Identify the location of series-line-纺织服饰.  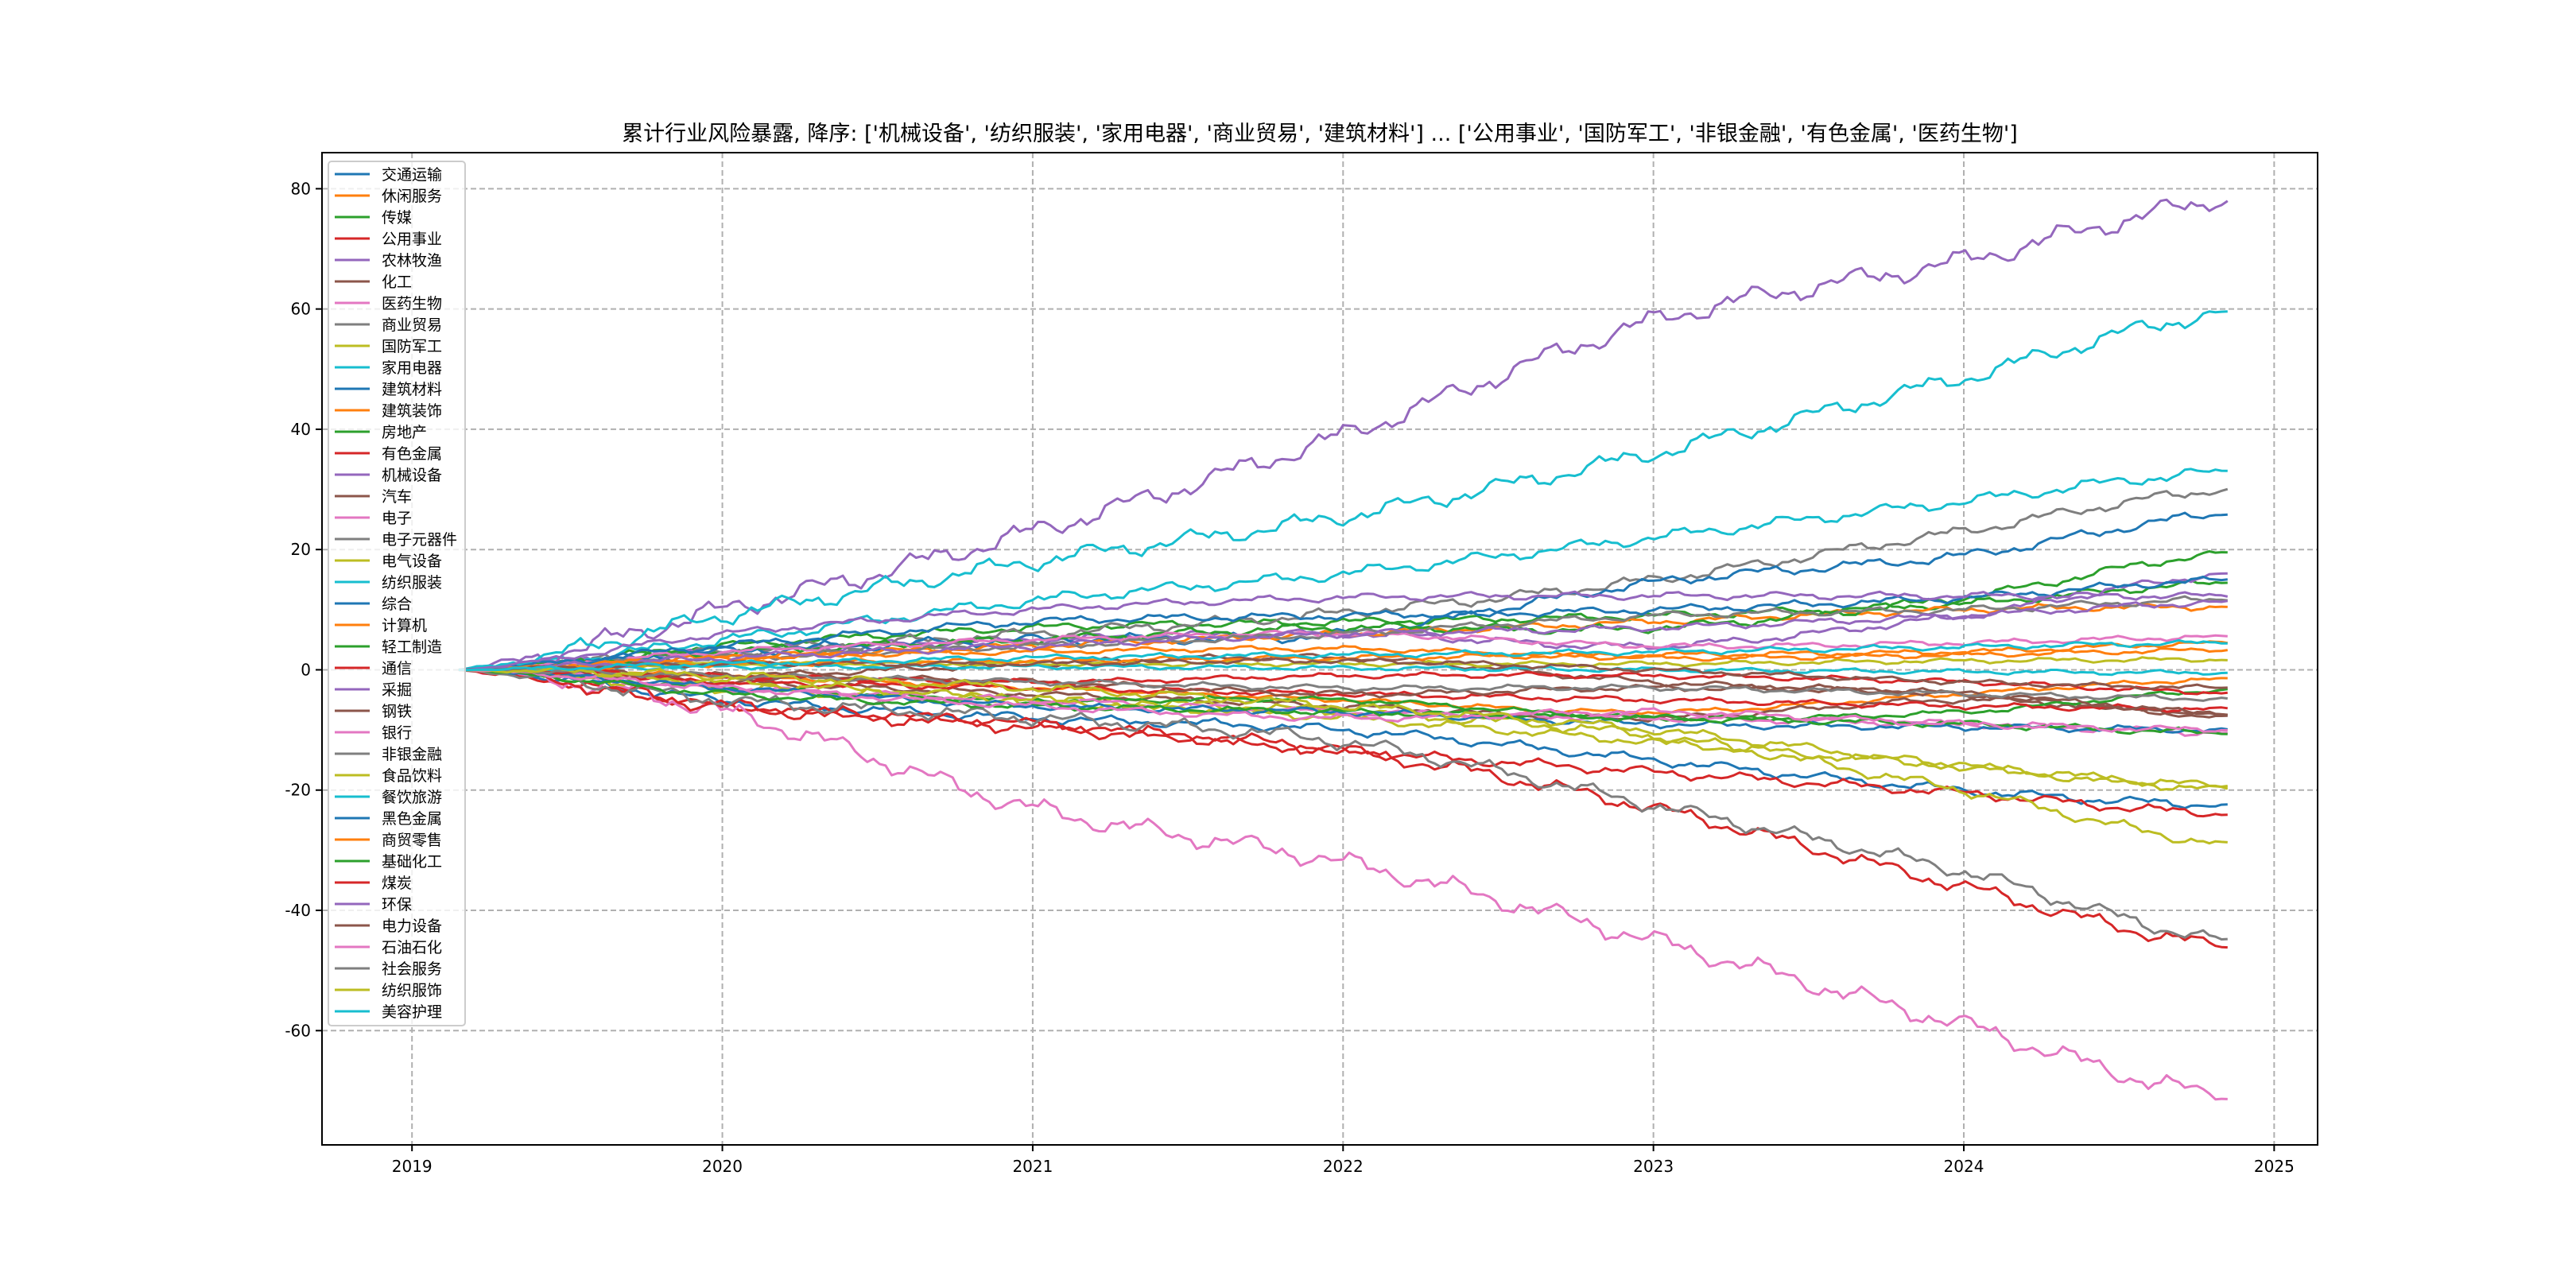
(1343, 728).